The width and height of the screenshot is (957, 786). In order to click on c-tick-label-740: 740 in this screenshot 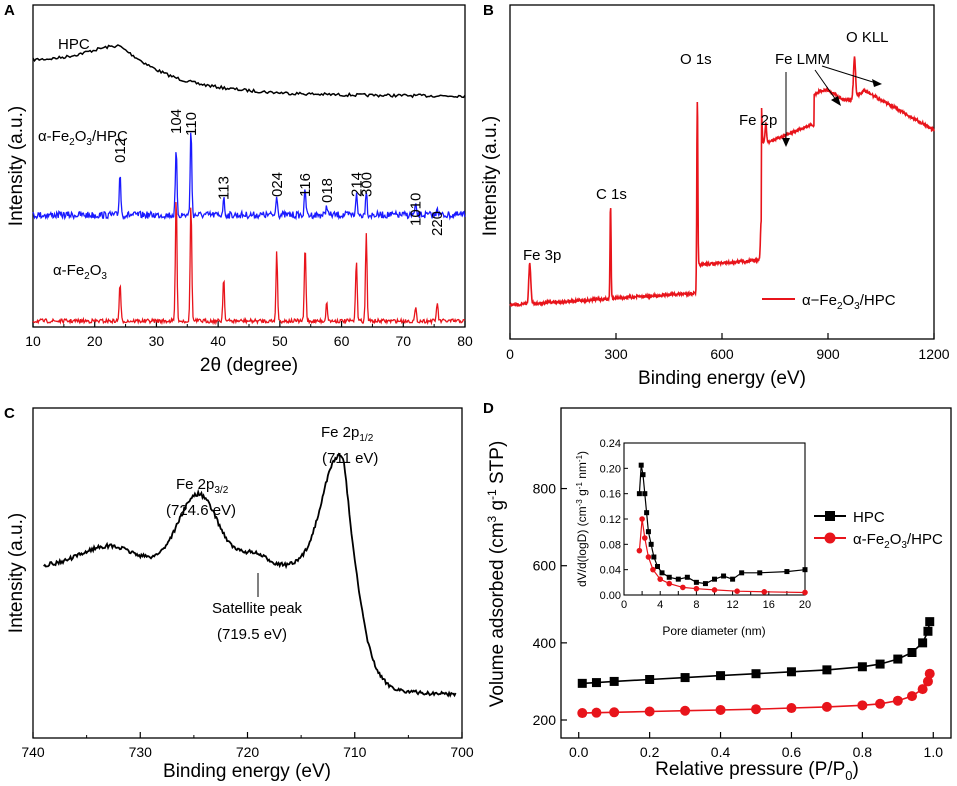, I will do `click(33, 752)`.